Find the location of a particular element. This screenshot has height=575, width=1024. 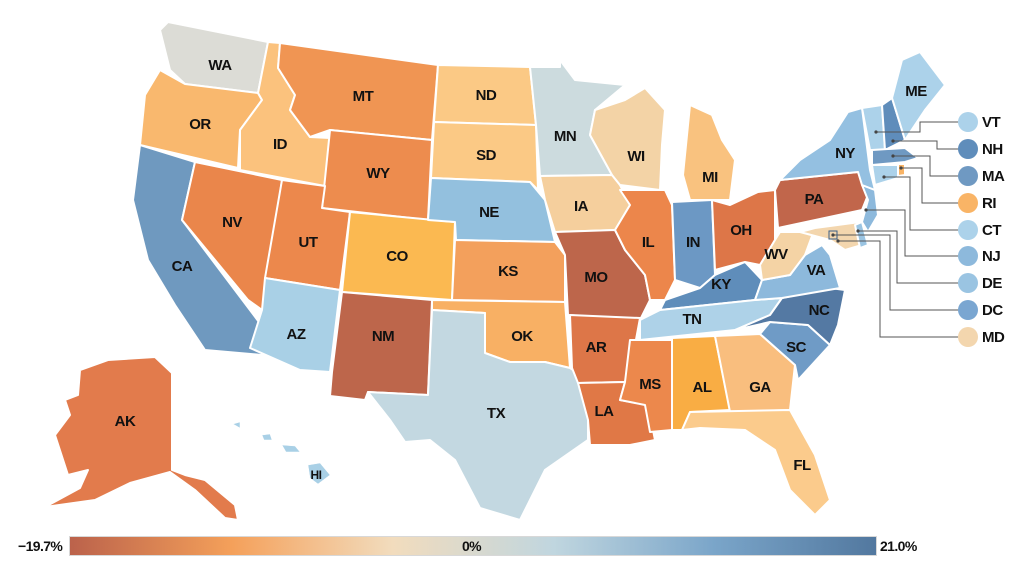

state-UT: UT is located at coordinates (307, 235).